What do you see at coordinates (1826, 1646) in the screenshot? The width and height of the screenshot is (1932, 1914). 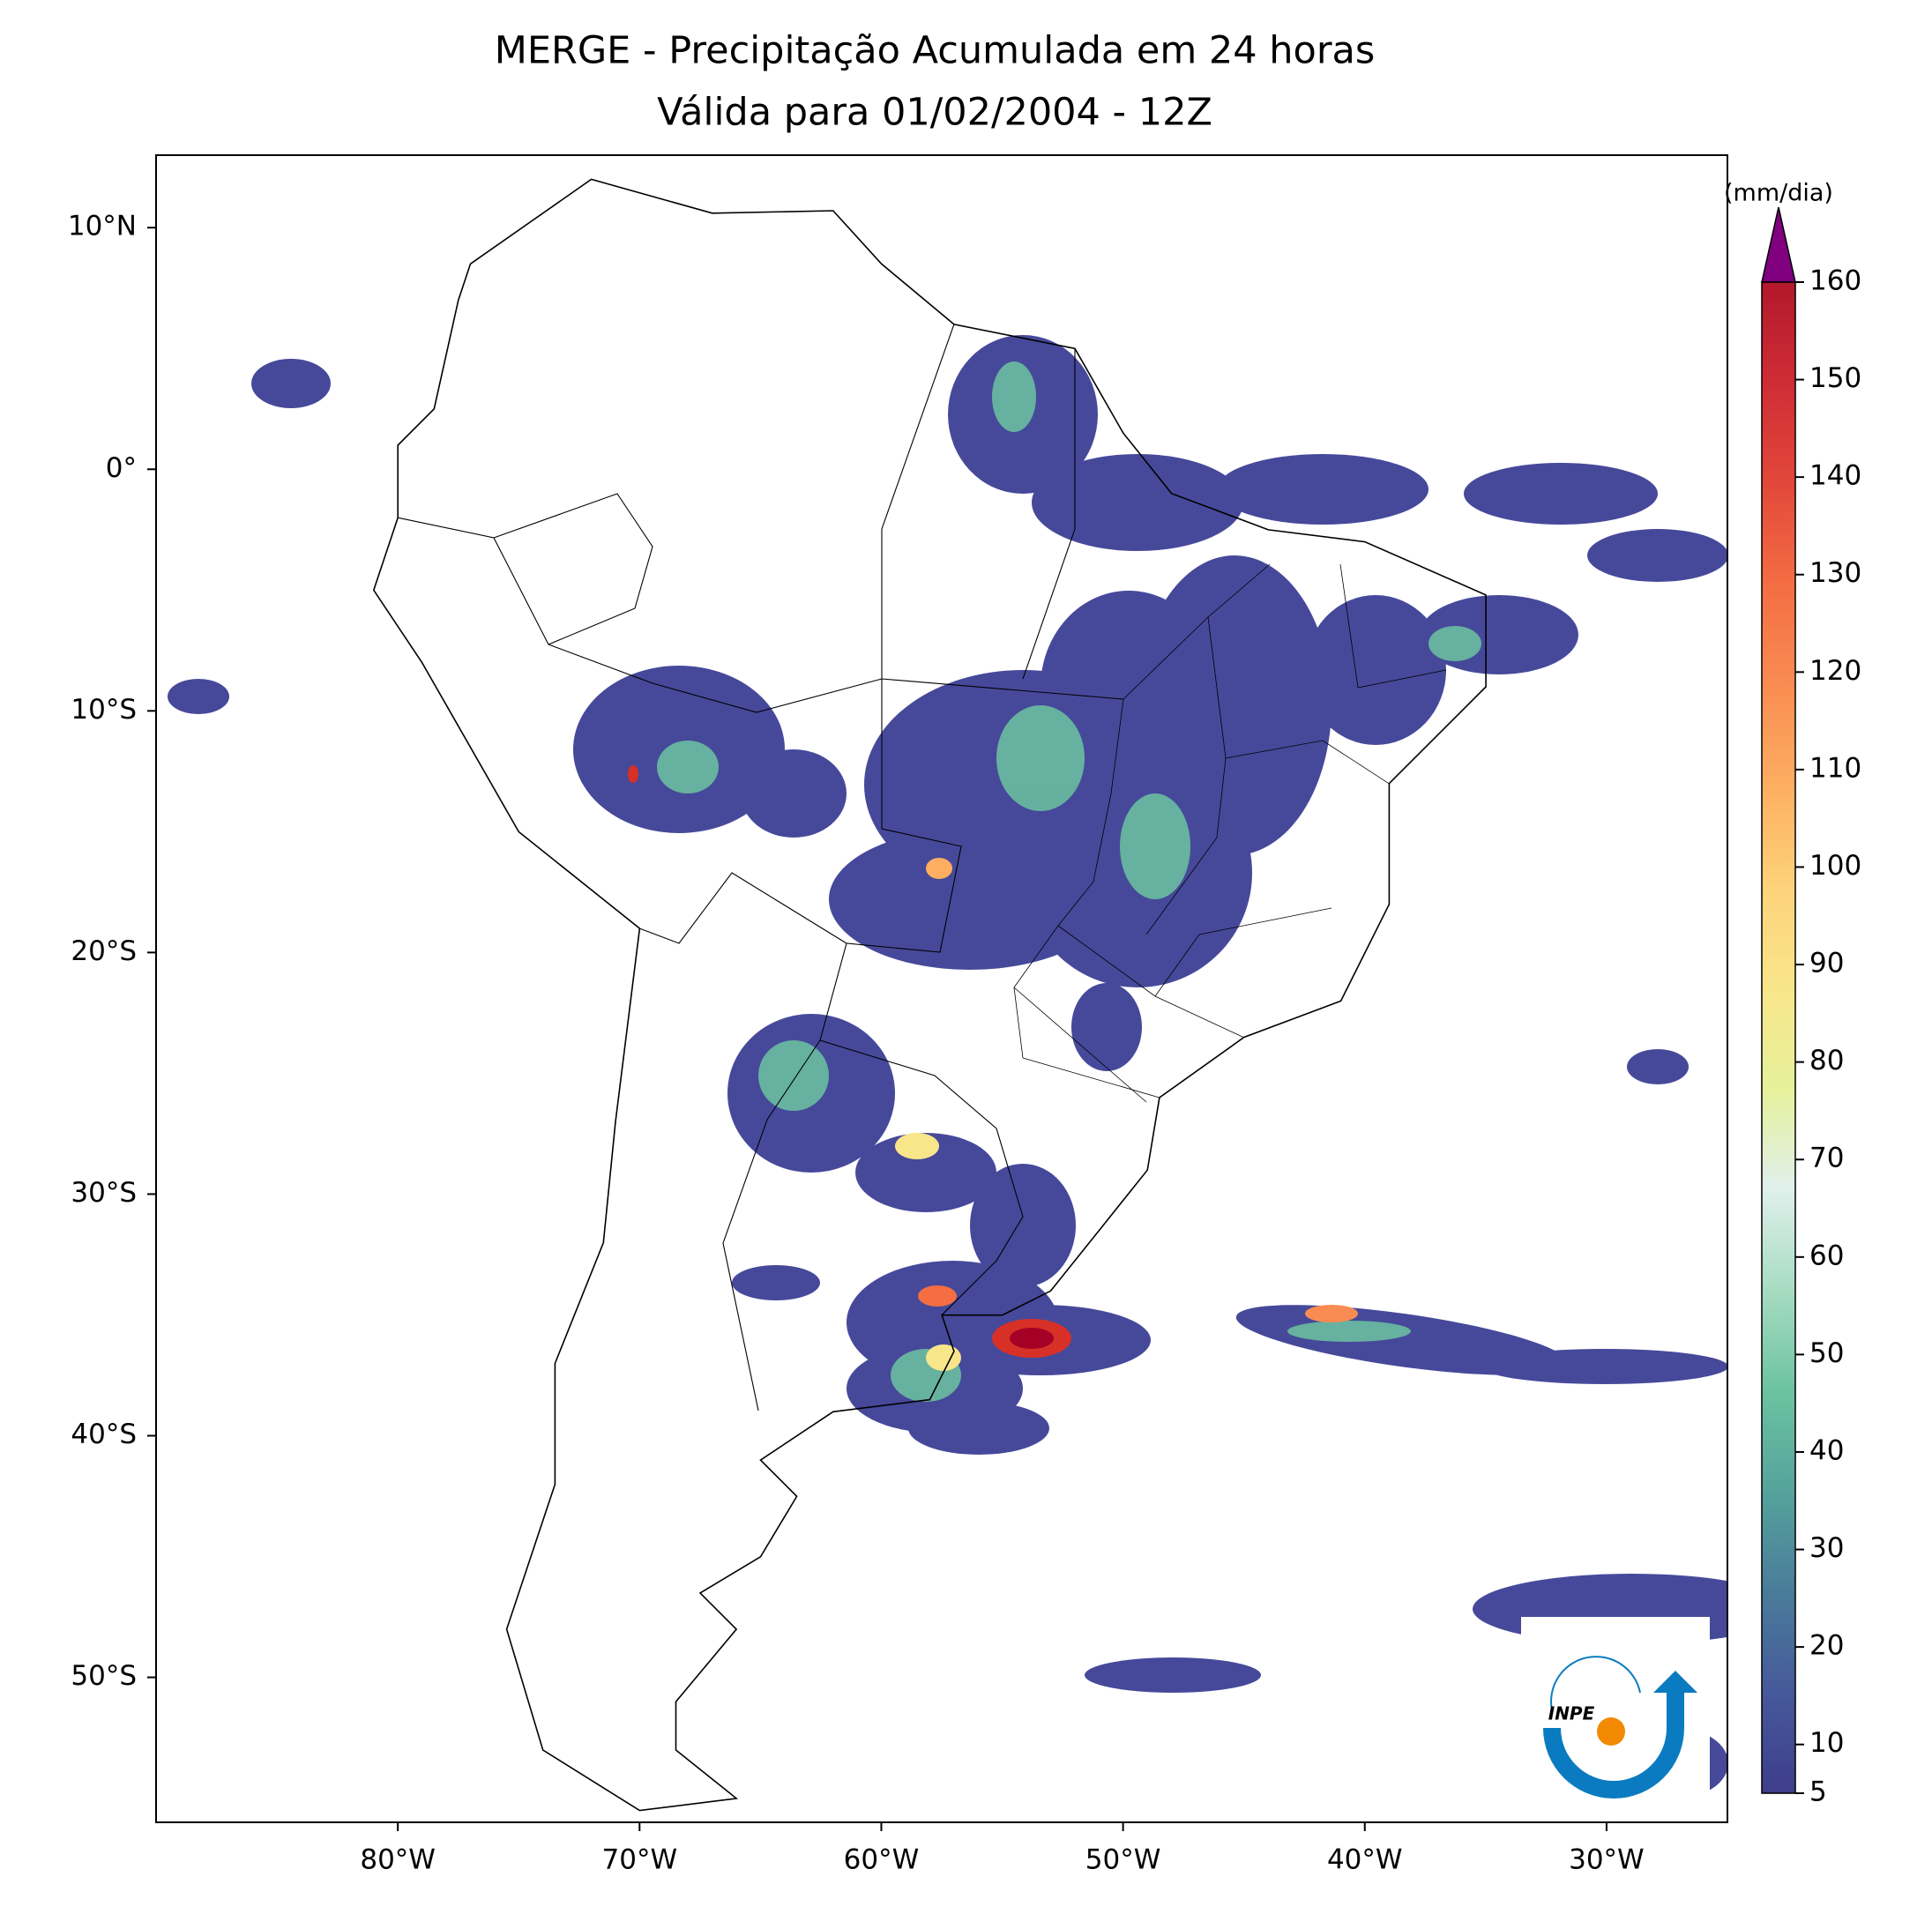 I see `colorbar-tick-label: 20` at bounding box center [1826, 1646].